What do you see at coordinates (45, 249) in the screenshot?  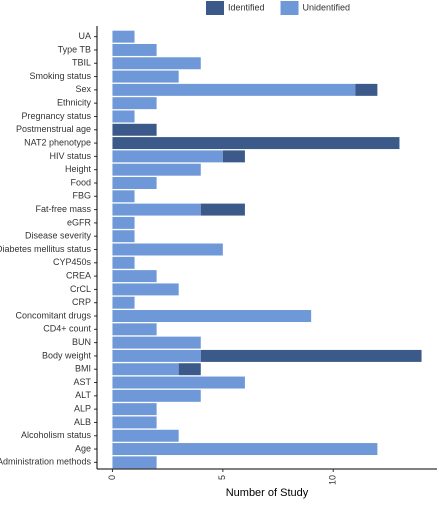 I see `y-tick-label: Diabetes mellitus status` at bounding box center [45, 249].